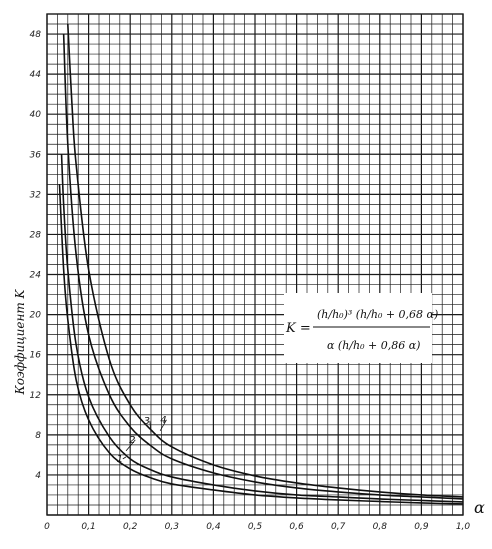  Describe the element at coordinates (120, 459) in the screenshot. I see `curve-label-1: 1` at that location.